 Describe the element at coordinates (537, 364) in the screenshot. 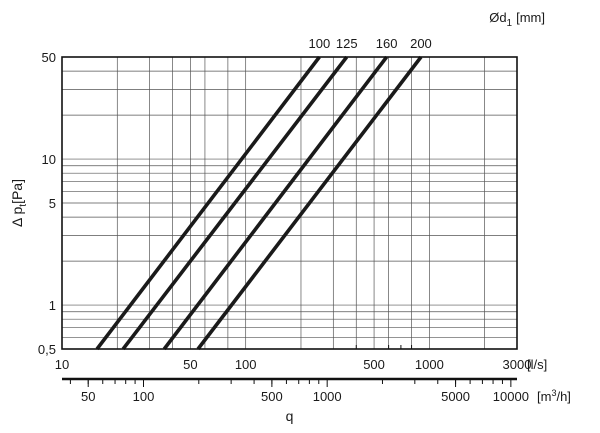

I see `x-axis-unit-ls: [l/s]` at that location.